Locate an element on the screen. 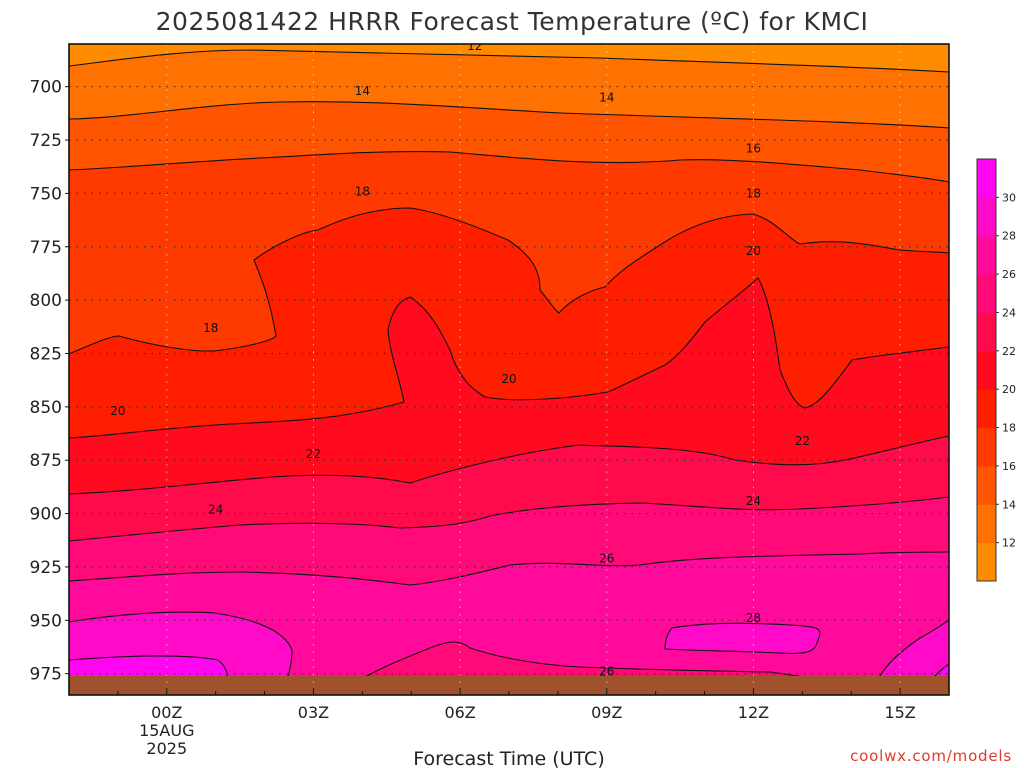  colorbar-tick-label: 20 is located at coordinates (1009, 389).